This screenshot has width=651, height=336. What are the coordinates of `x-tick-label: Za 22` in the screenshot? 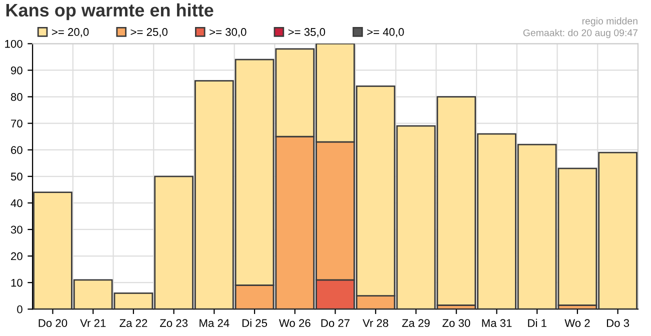 It's located at (134, 323).